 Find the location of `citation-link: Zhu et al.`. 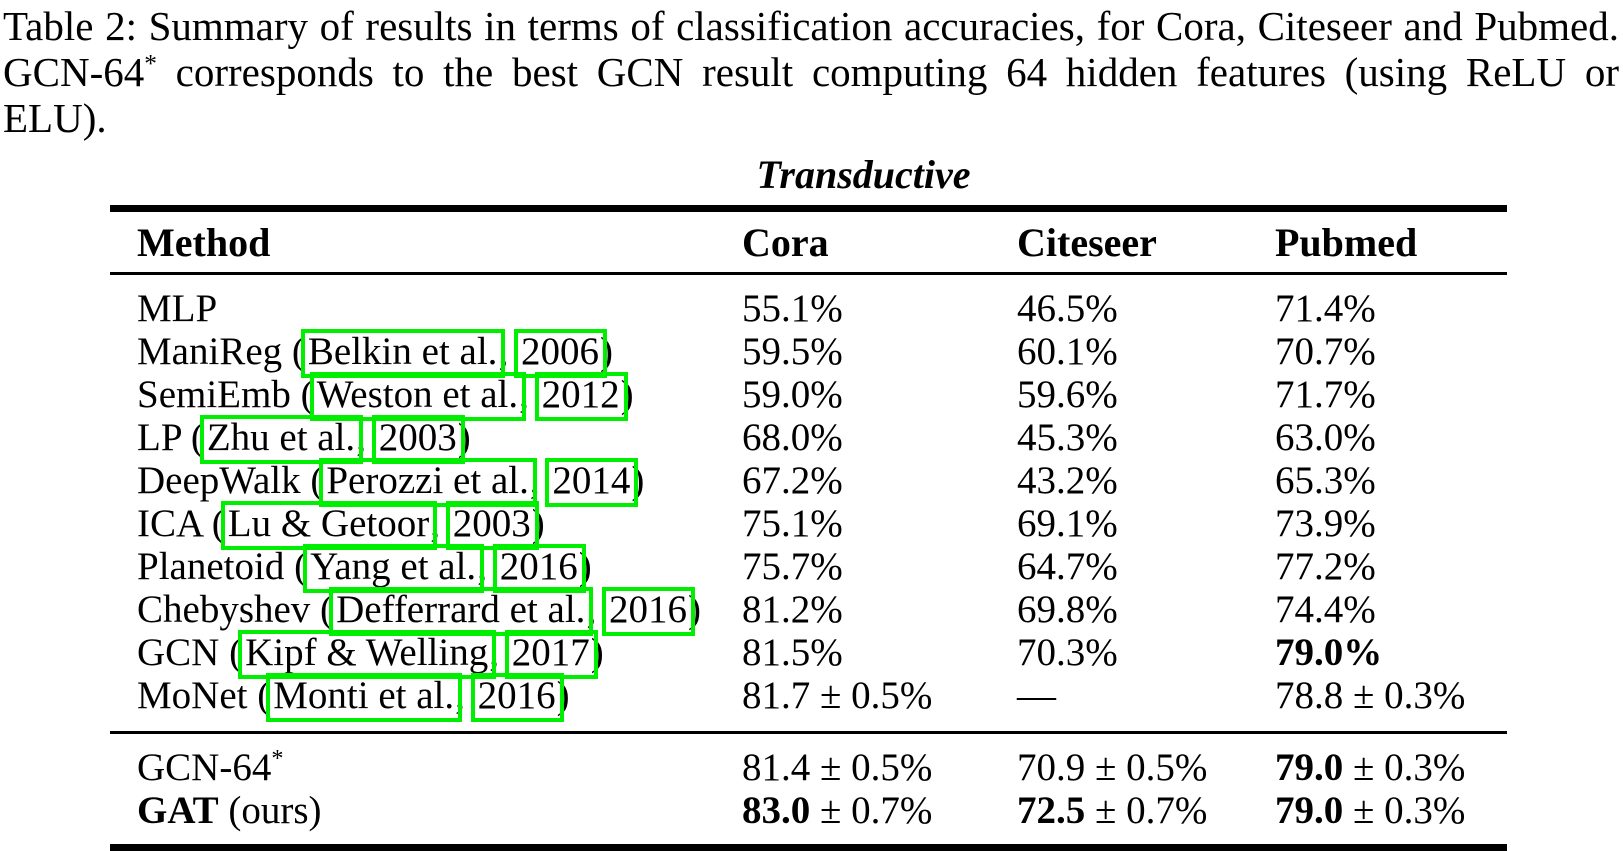

citation-link: Zhu et al. is located at coordinates (281, 440).